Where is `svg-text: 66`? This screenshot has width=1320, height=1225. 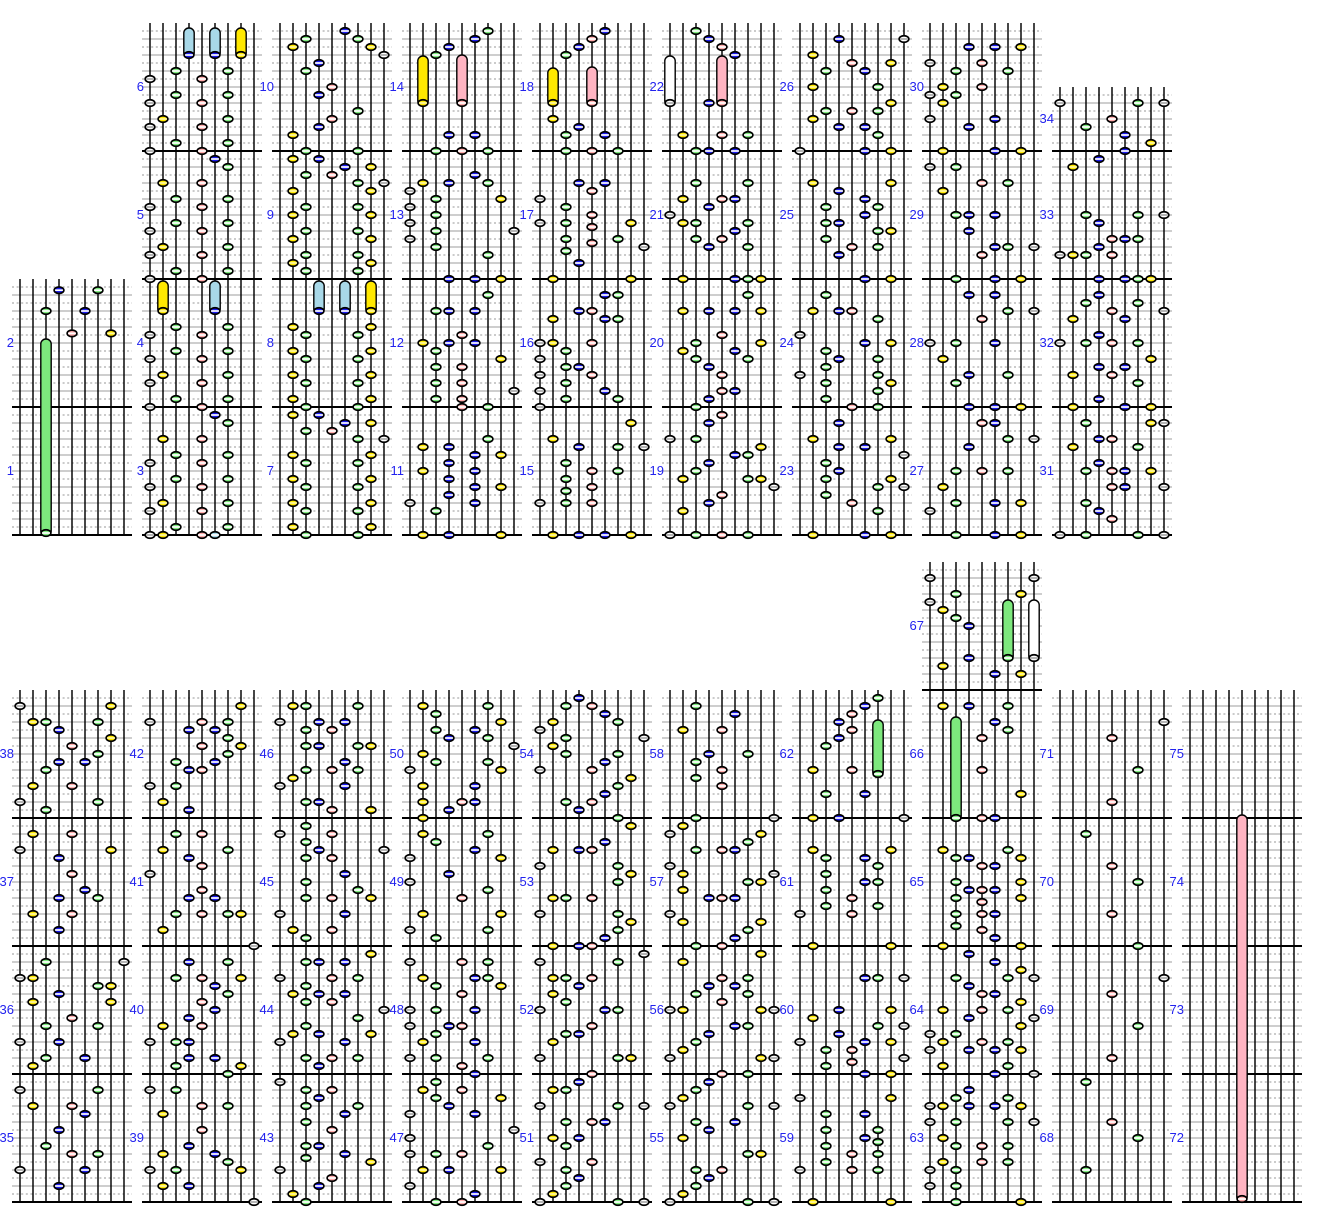
svg-text: 66 is located at coordinates (917, 753).